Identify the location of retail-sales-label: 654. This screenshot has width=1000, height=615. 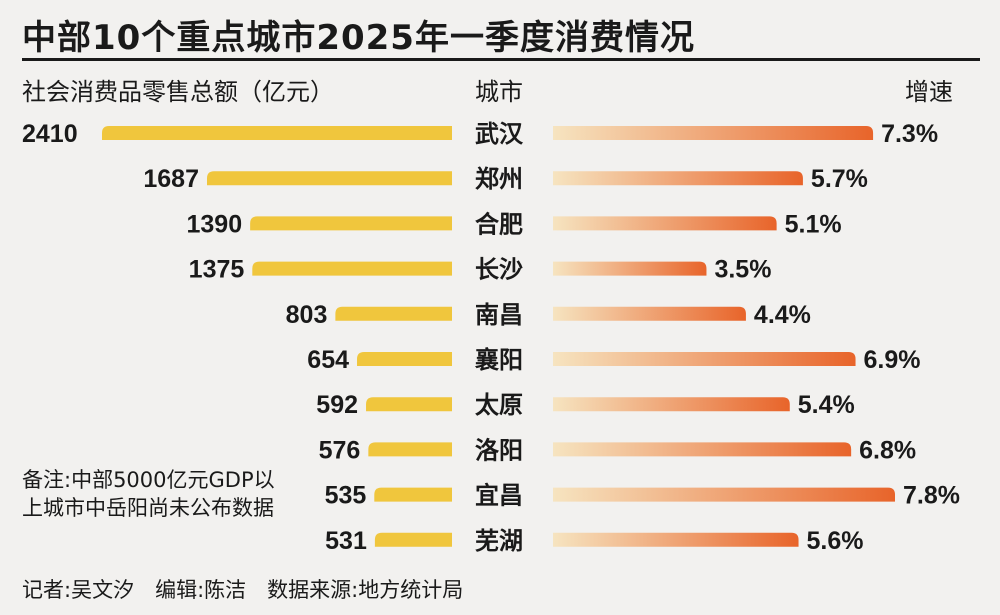
(328, 360).